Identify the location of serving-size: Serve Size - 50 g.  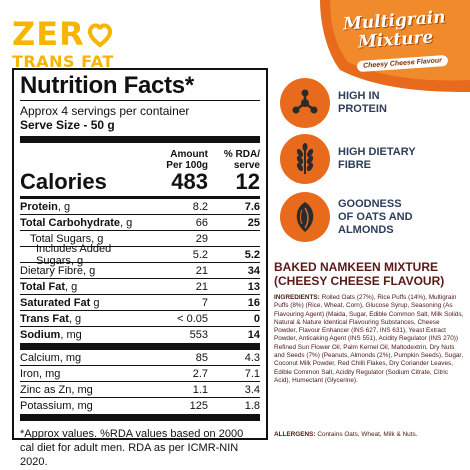
(67, 125).